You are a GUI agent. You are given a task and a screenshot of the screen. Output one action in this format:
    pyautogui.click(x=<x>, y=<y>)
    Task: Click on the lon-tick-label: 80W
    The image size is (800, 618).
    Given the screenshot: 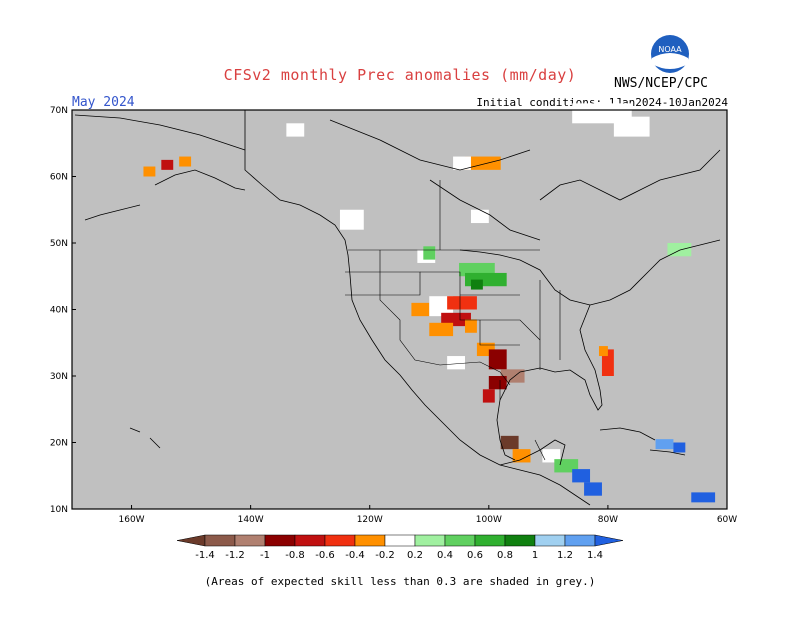 What is the action you would take?
    pyautogui.click(x=608, y=520)
    